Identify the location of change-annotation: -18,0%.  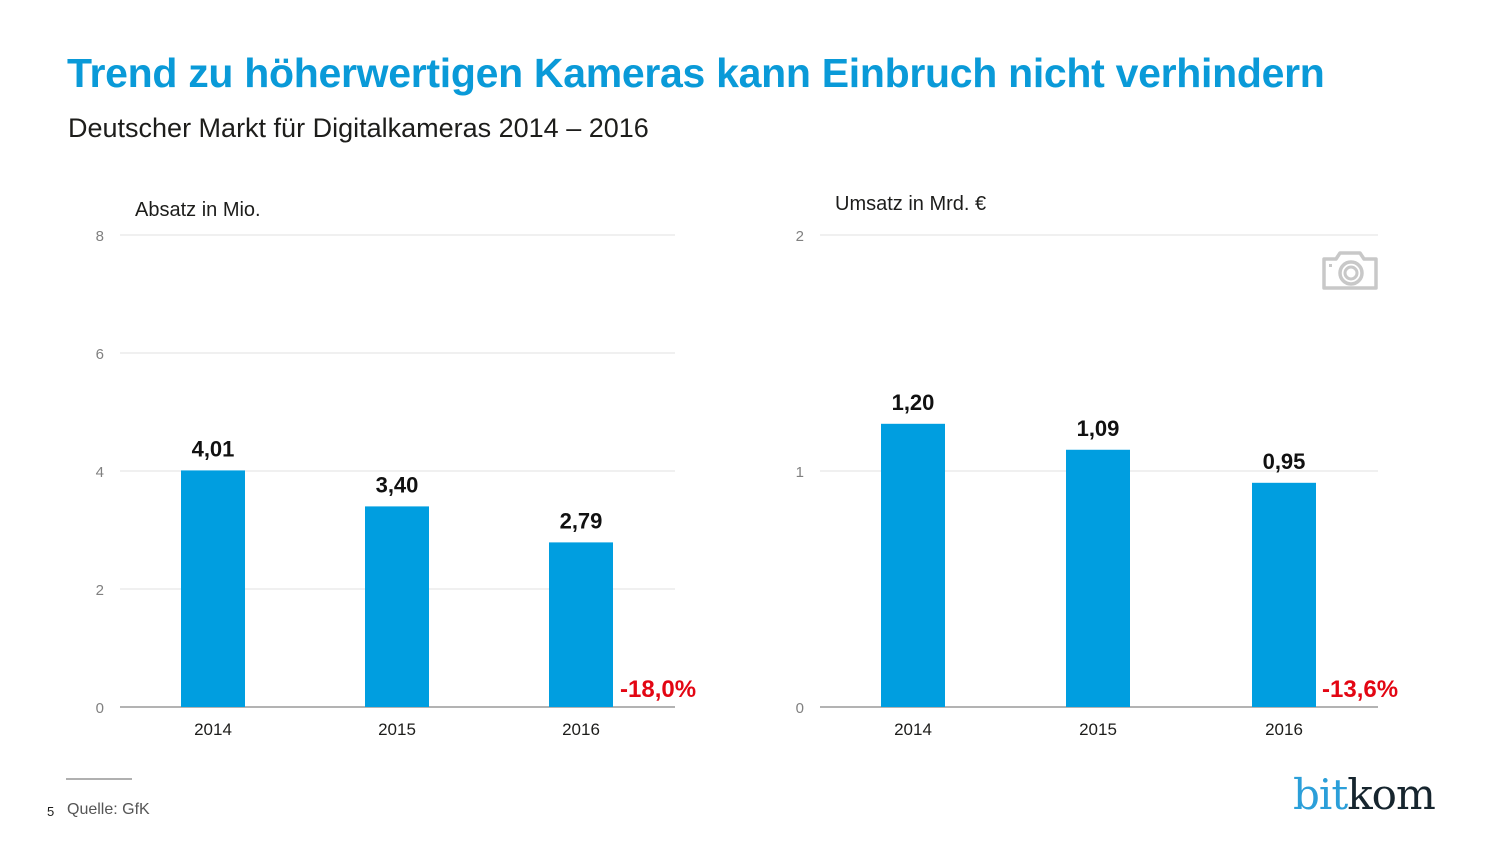
(658, 689).